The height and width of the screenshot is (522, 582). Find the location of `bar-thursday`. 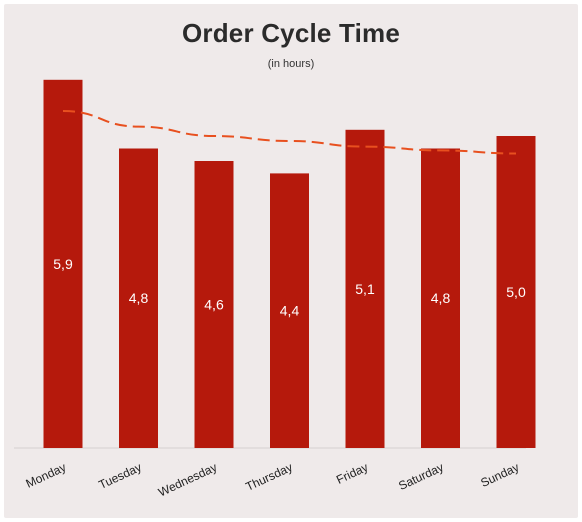

bar-thursday is located at coordinates (289, 310).